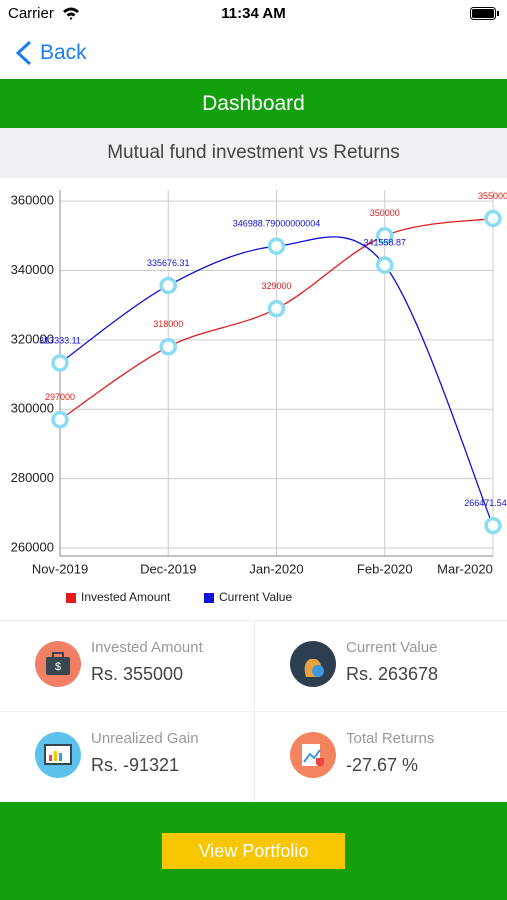 Image resolution: width=507 pixels, height=900 pixels. What do you see at coordinates (392, 647) in the screenshot?
I see `stat-label: Current Value` at bounding box center [392, 647].